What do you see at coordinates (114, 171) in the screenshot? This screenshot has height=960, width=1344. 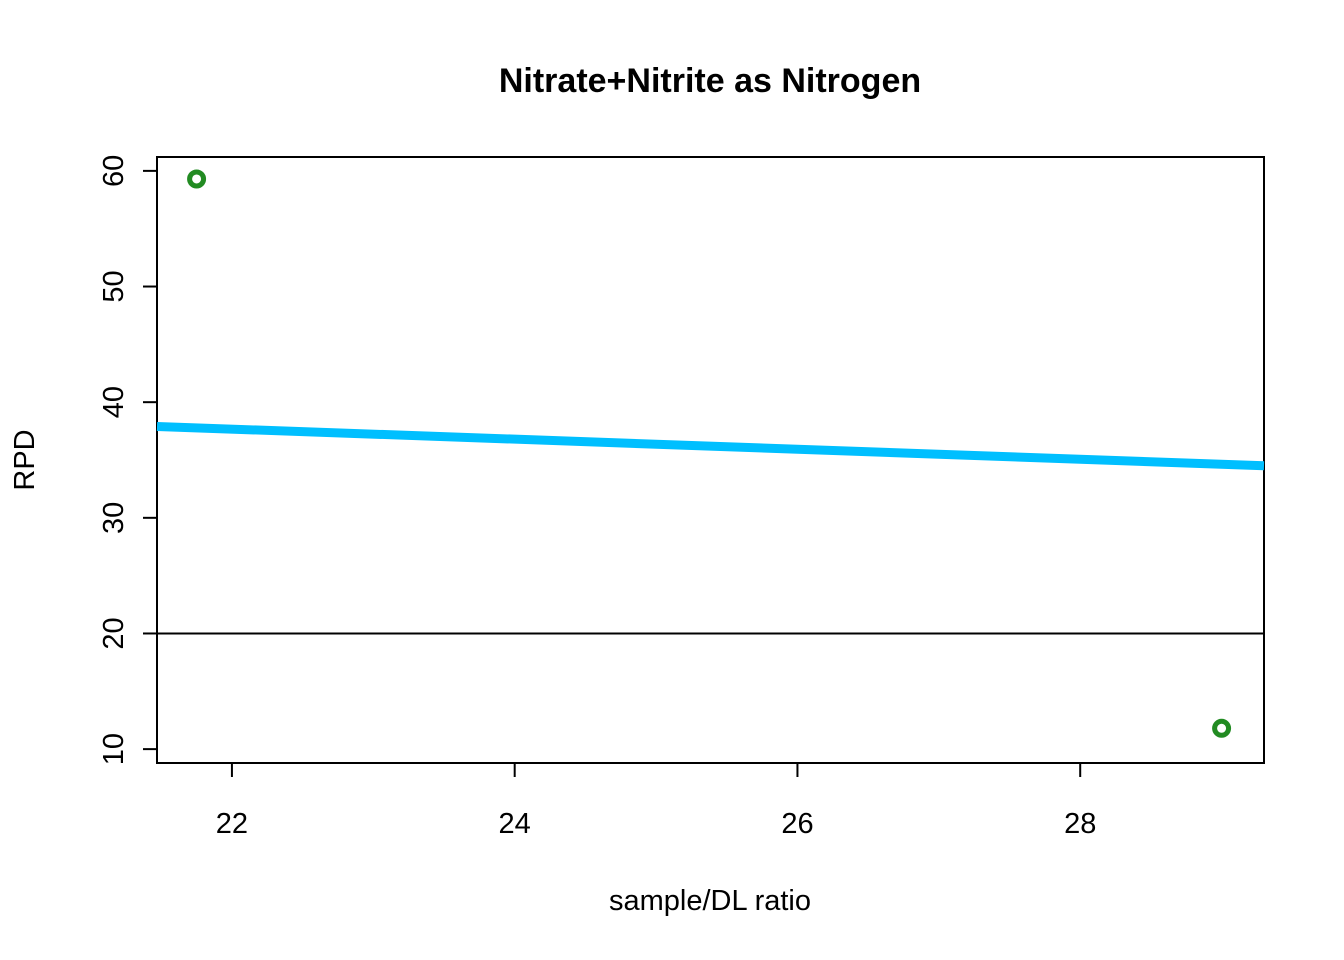 I see `y-tick-label: 60` at bounding box center [114, 171].